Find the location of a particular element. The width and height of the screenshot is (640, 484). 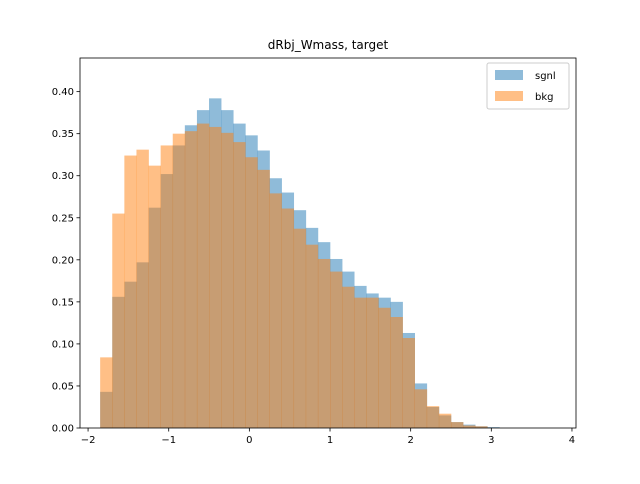

x-tick-label: 4 is located at coordinates (572, 440).